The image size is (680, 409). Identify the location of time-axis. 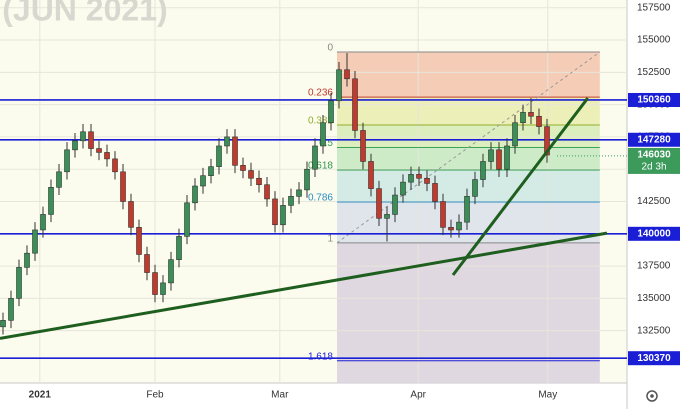
(313, 396).